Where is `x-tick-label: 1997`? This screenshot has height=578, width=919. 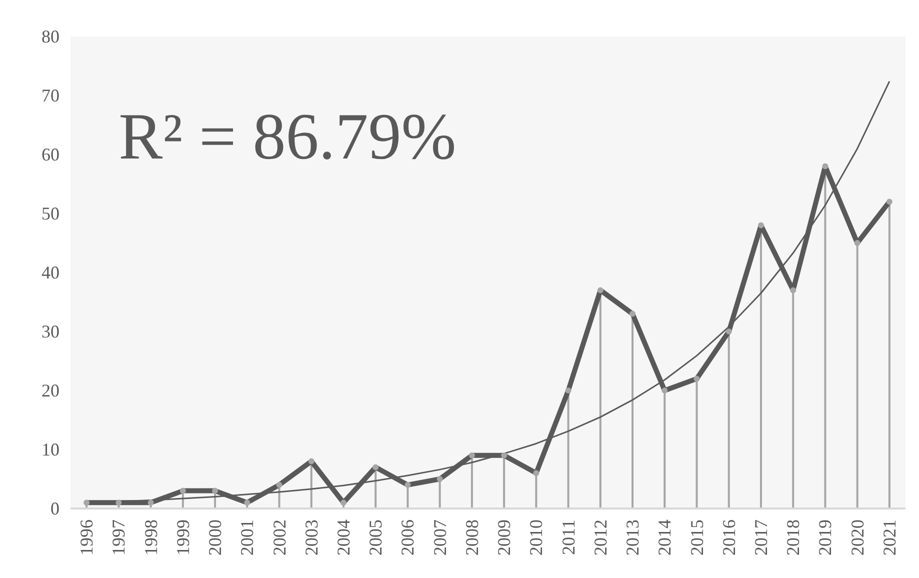 x-tick-label: 1997 is located at coordinates (118, 538).